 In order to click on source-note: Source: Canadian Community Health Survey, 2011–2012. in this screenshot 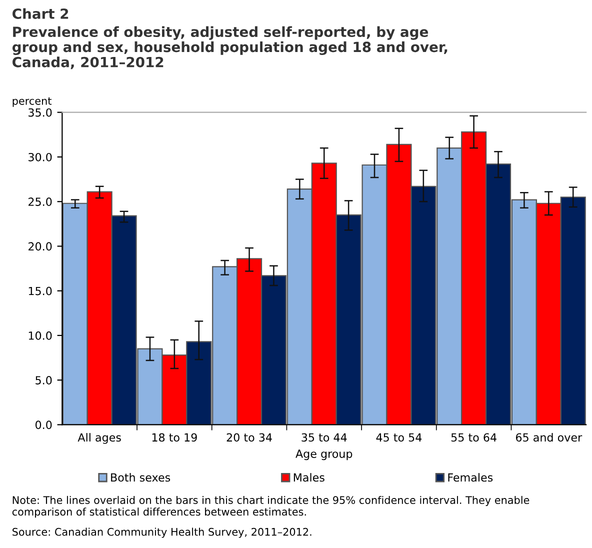, I will do `click(162, 533)`.